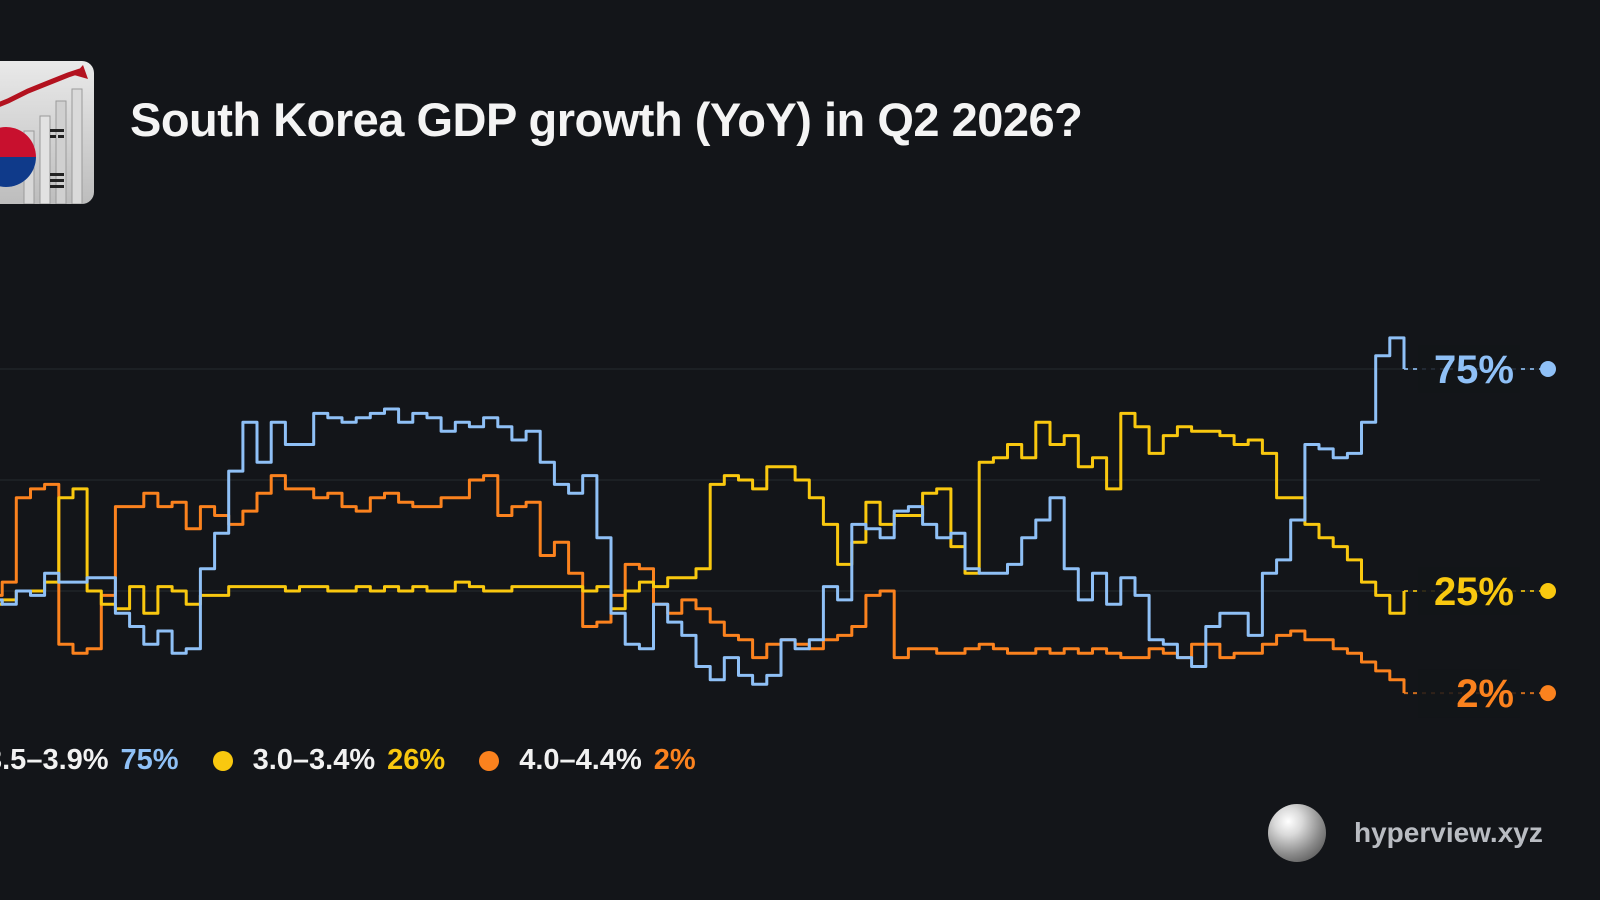 This screenshot has height=900, width=1600. What do you see at coordinates (674, 760) in the screenshot?
I see `legend-value: 2%` at bounding box center [674, 760].